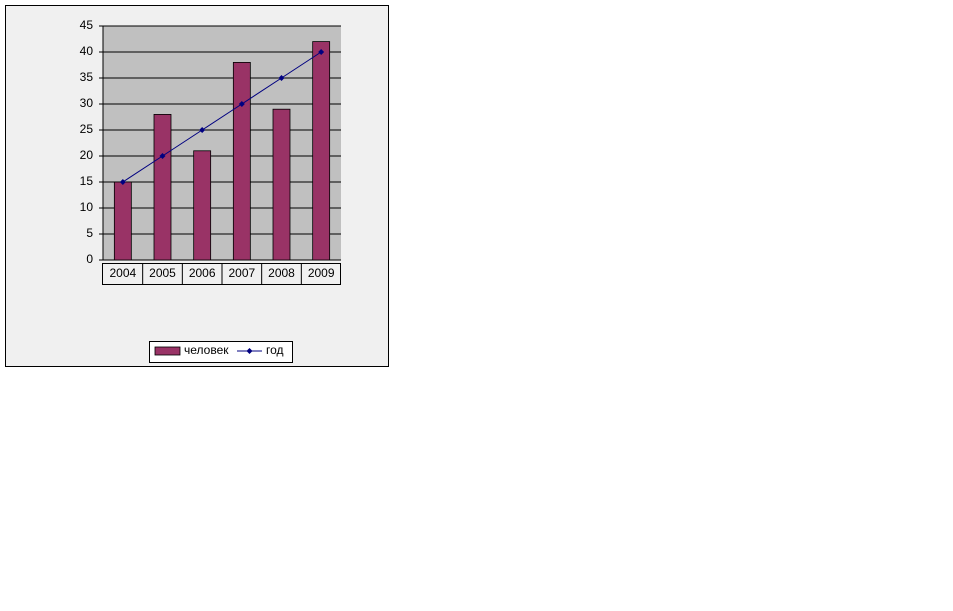 This screenshot has height=611, width=953. What do you see at coordinates (206, 350) in the screenshot?
I see `legend-label: человек` at bounding box center [206, 350].